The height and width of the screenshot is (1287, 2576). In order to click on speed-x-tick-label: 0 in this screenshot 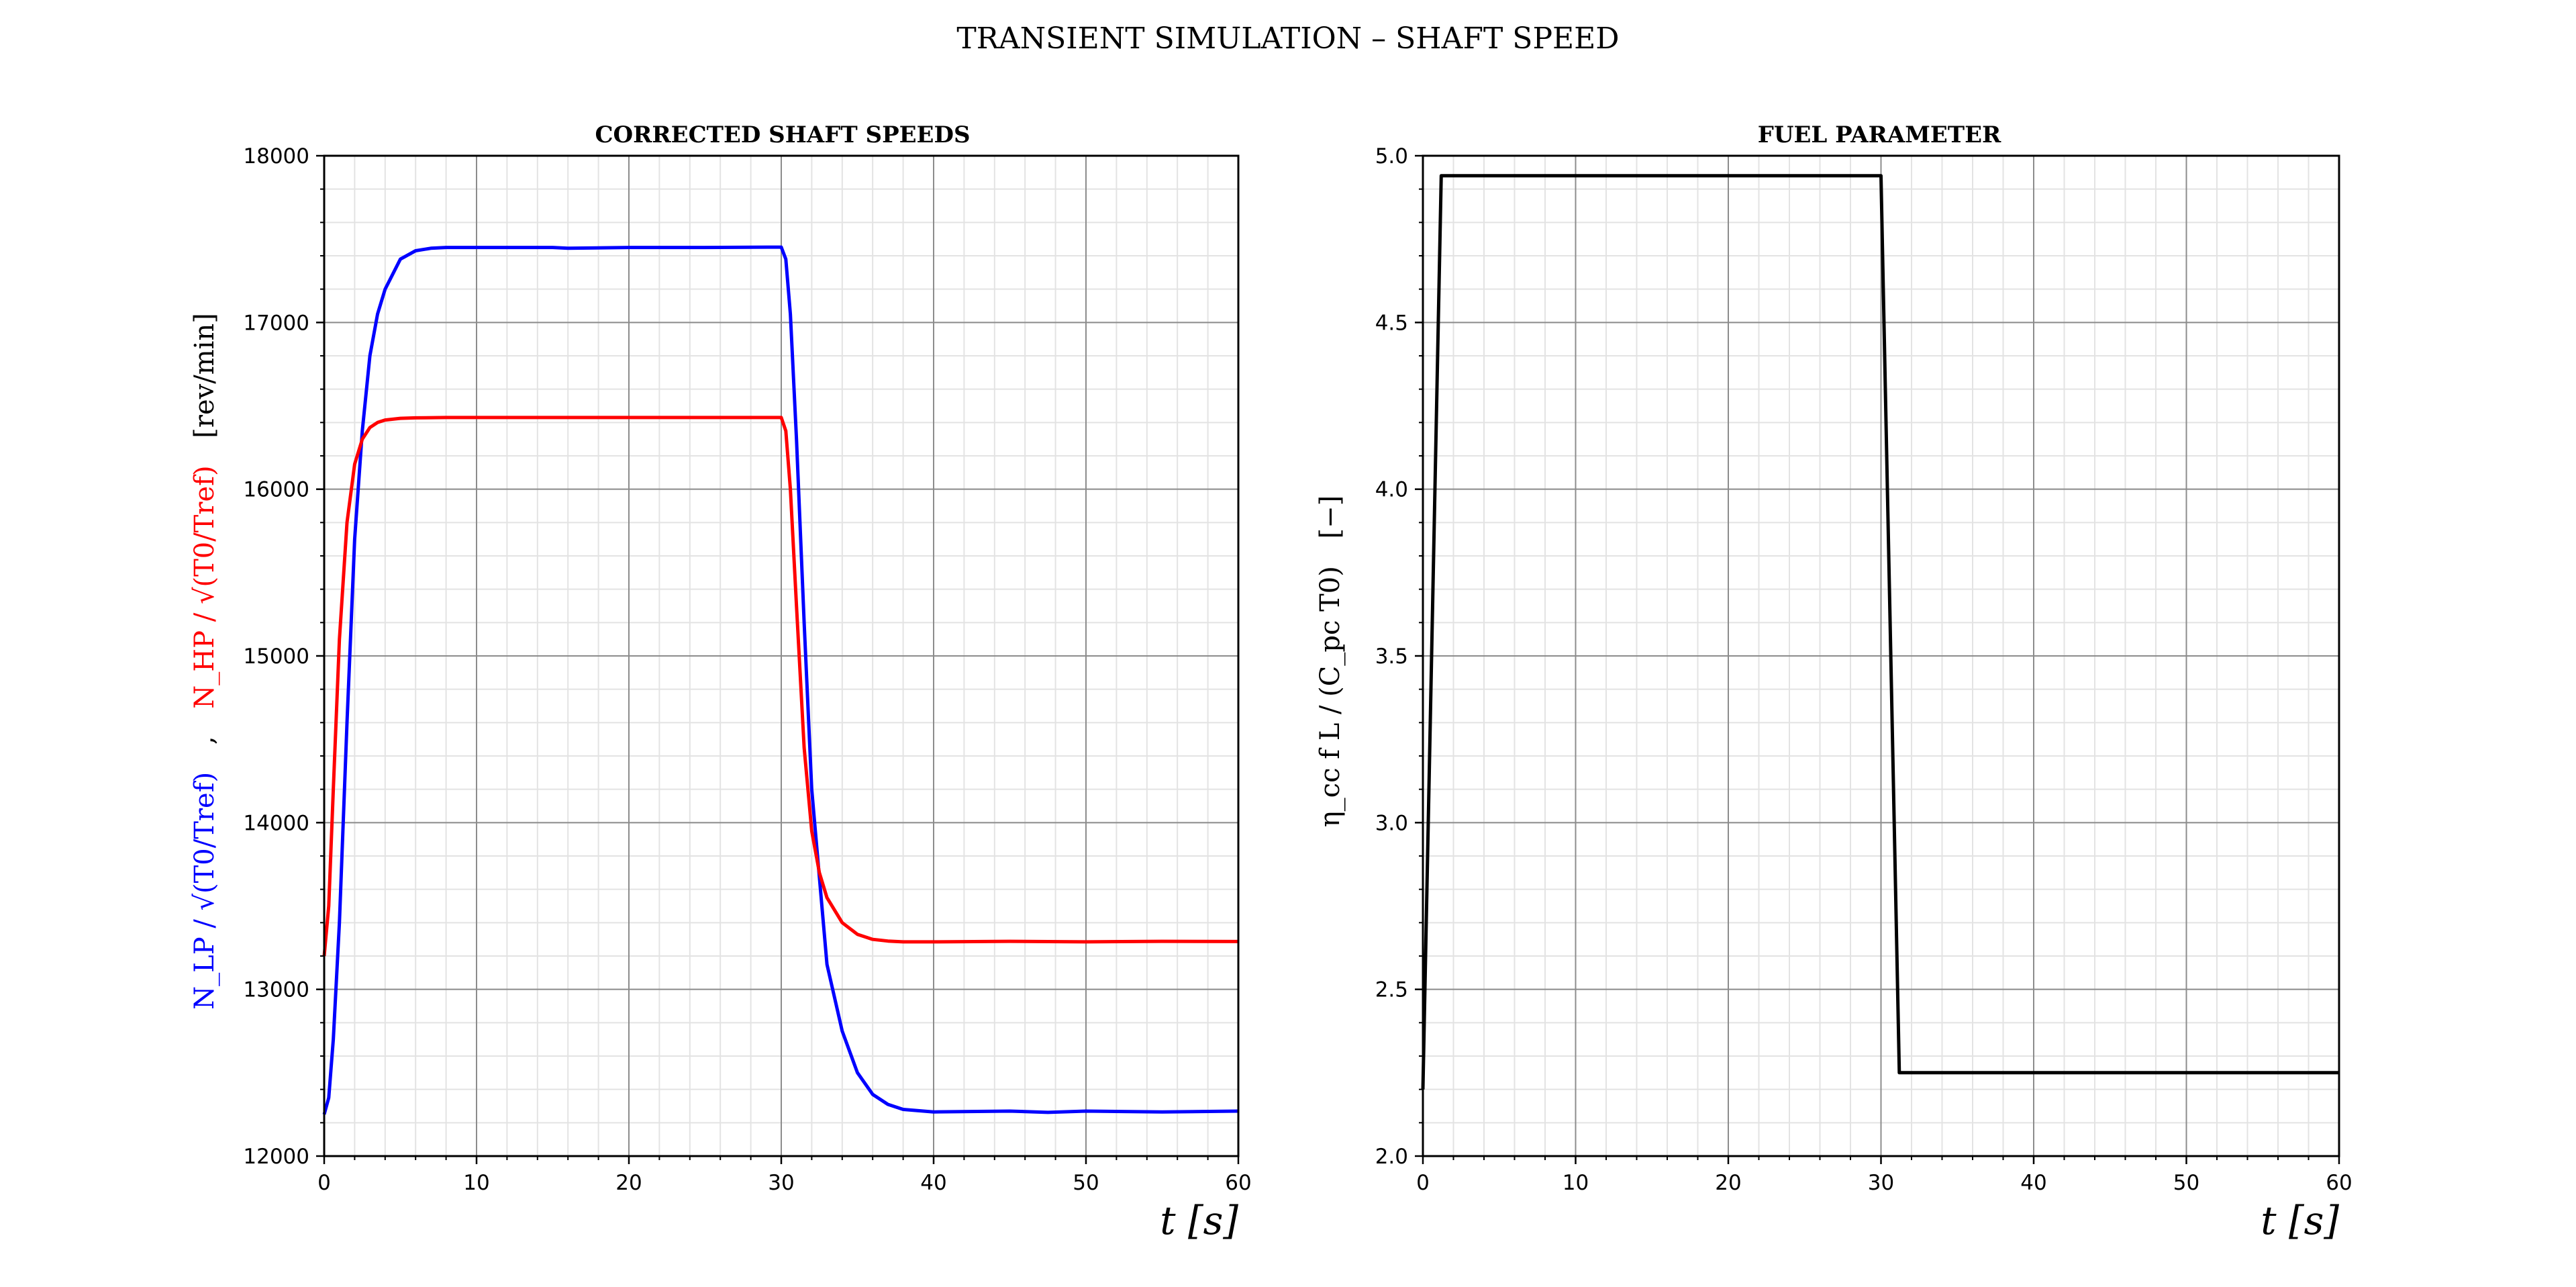, I will do `click(324, 1183)`.